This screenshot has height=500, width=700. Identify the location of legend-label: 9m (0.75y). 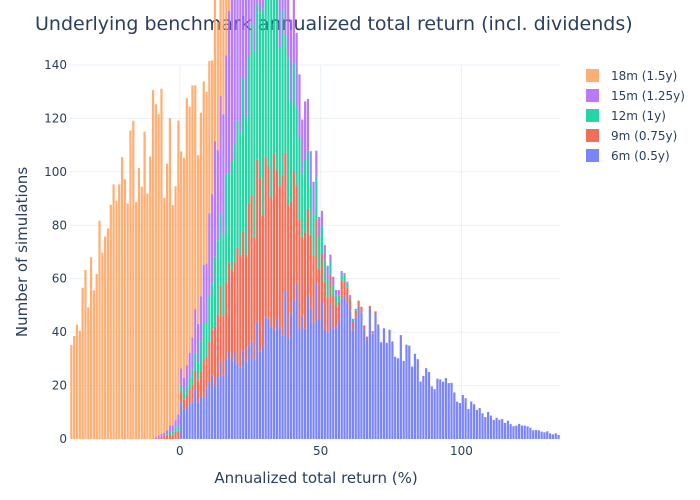
(644, 136).